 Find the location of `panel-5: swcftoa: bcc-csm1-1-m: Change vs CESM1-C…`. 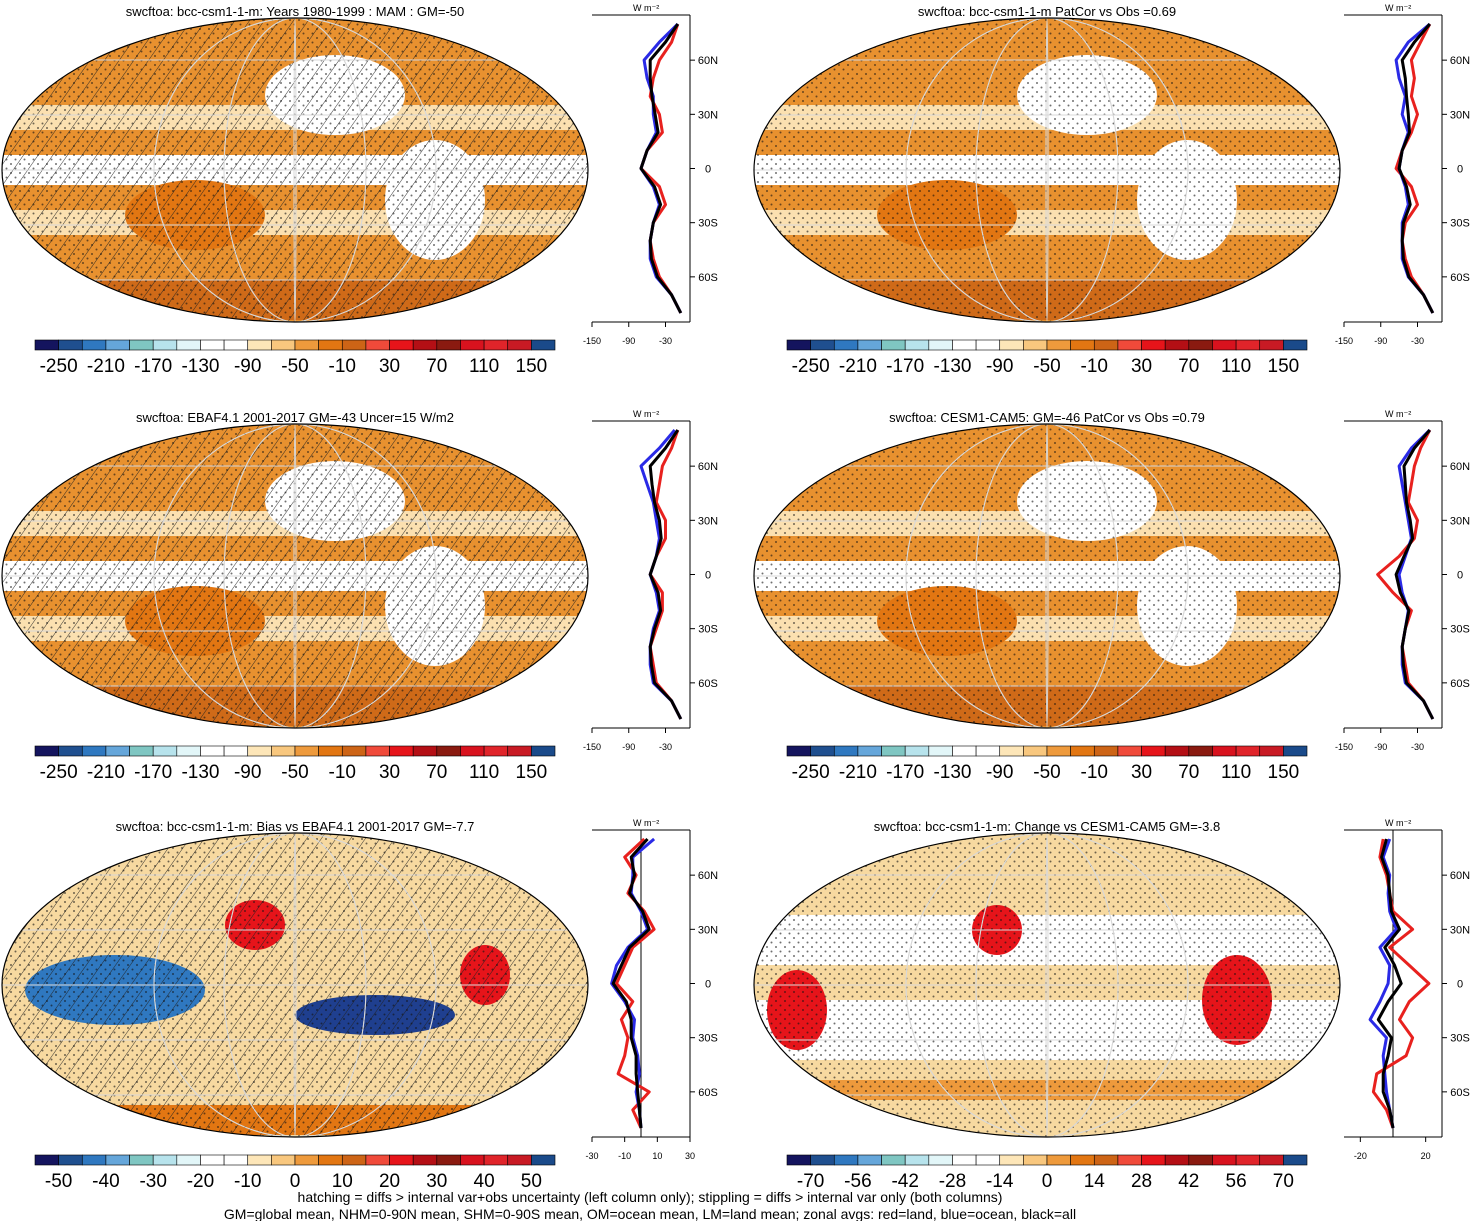

panel-5: swcftoa: bcc-csm1-1-m: Change vs CESM1-C… is located at coordinates (1111, 1005).